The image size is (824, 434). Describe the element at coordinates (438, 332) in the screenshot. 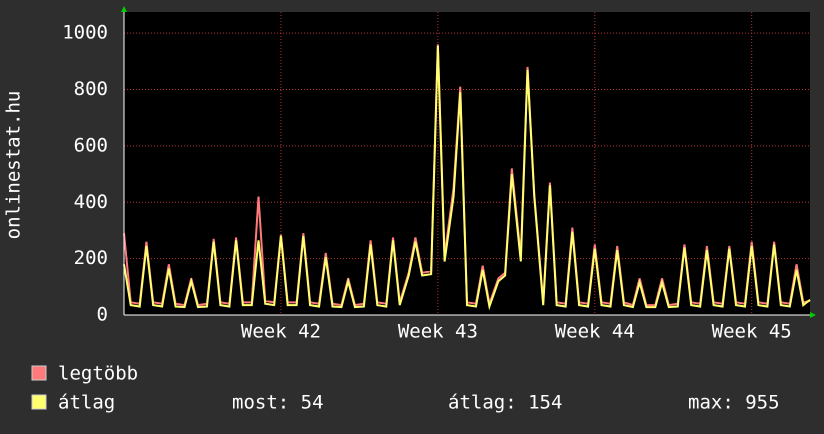

I see `x-tick-label: Week 43` at that location.